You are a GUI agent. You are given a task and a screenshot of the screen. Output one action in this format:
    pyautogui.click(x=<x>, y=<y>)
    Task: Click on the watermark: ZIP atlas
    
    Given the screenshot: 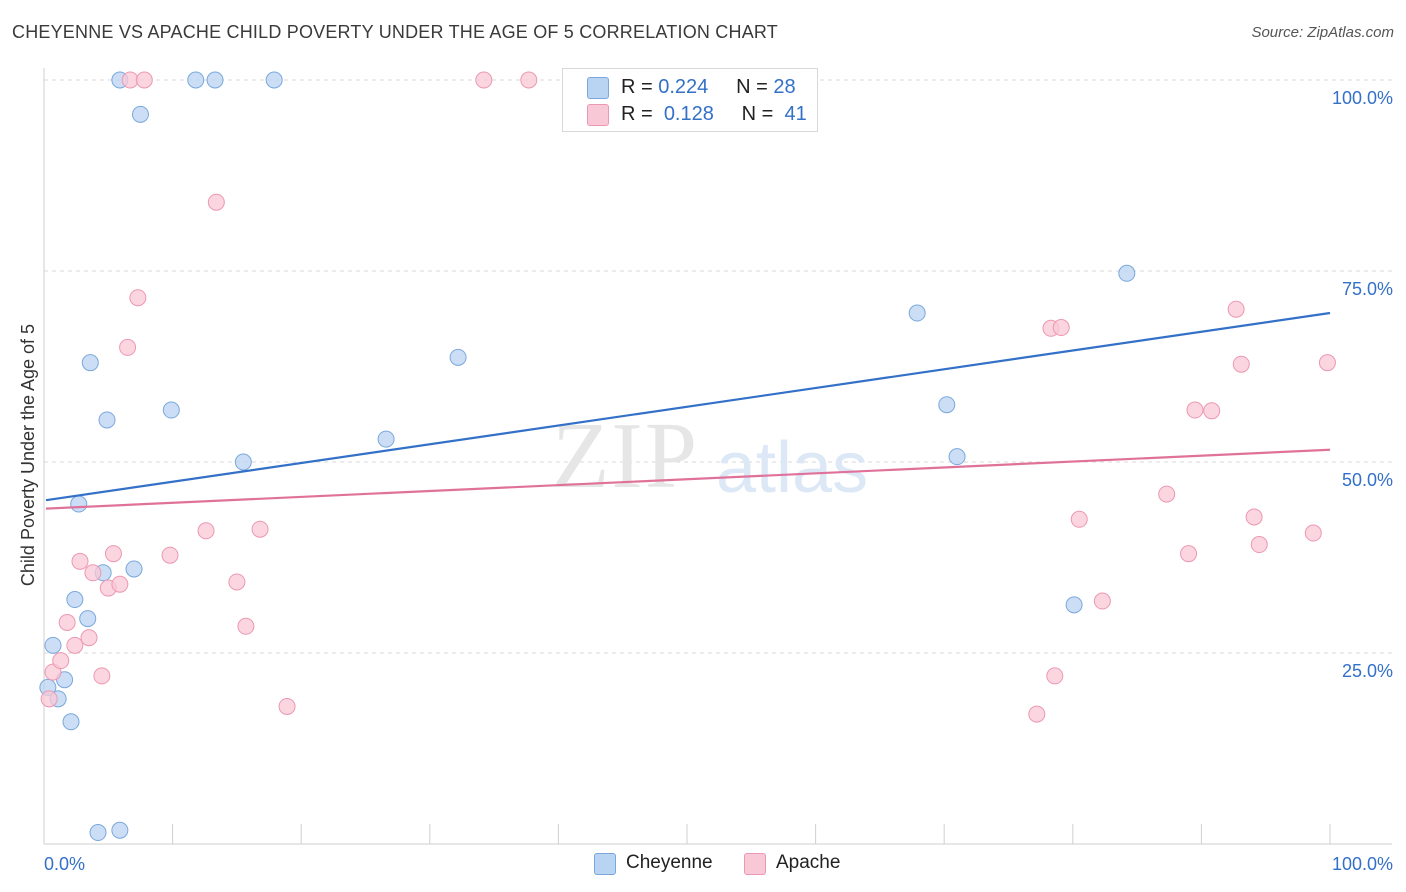 What is the action you would take?
    pyautogui.click(x=710, y=456)
    